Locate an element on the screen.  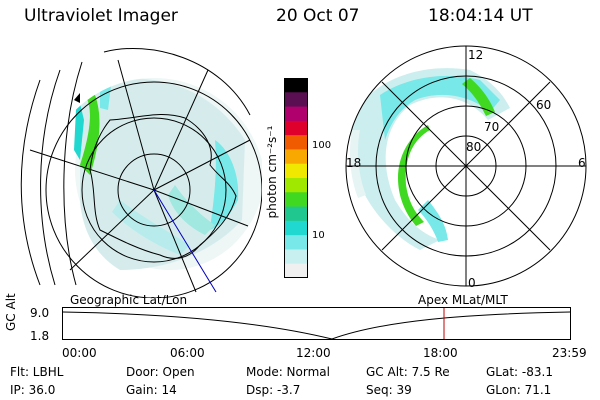
time-tick-1200: 12:00 is located at coordinates (313, 353).